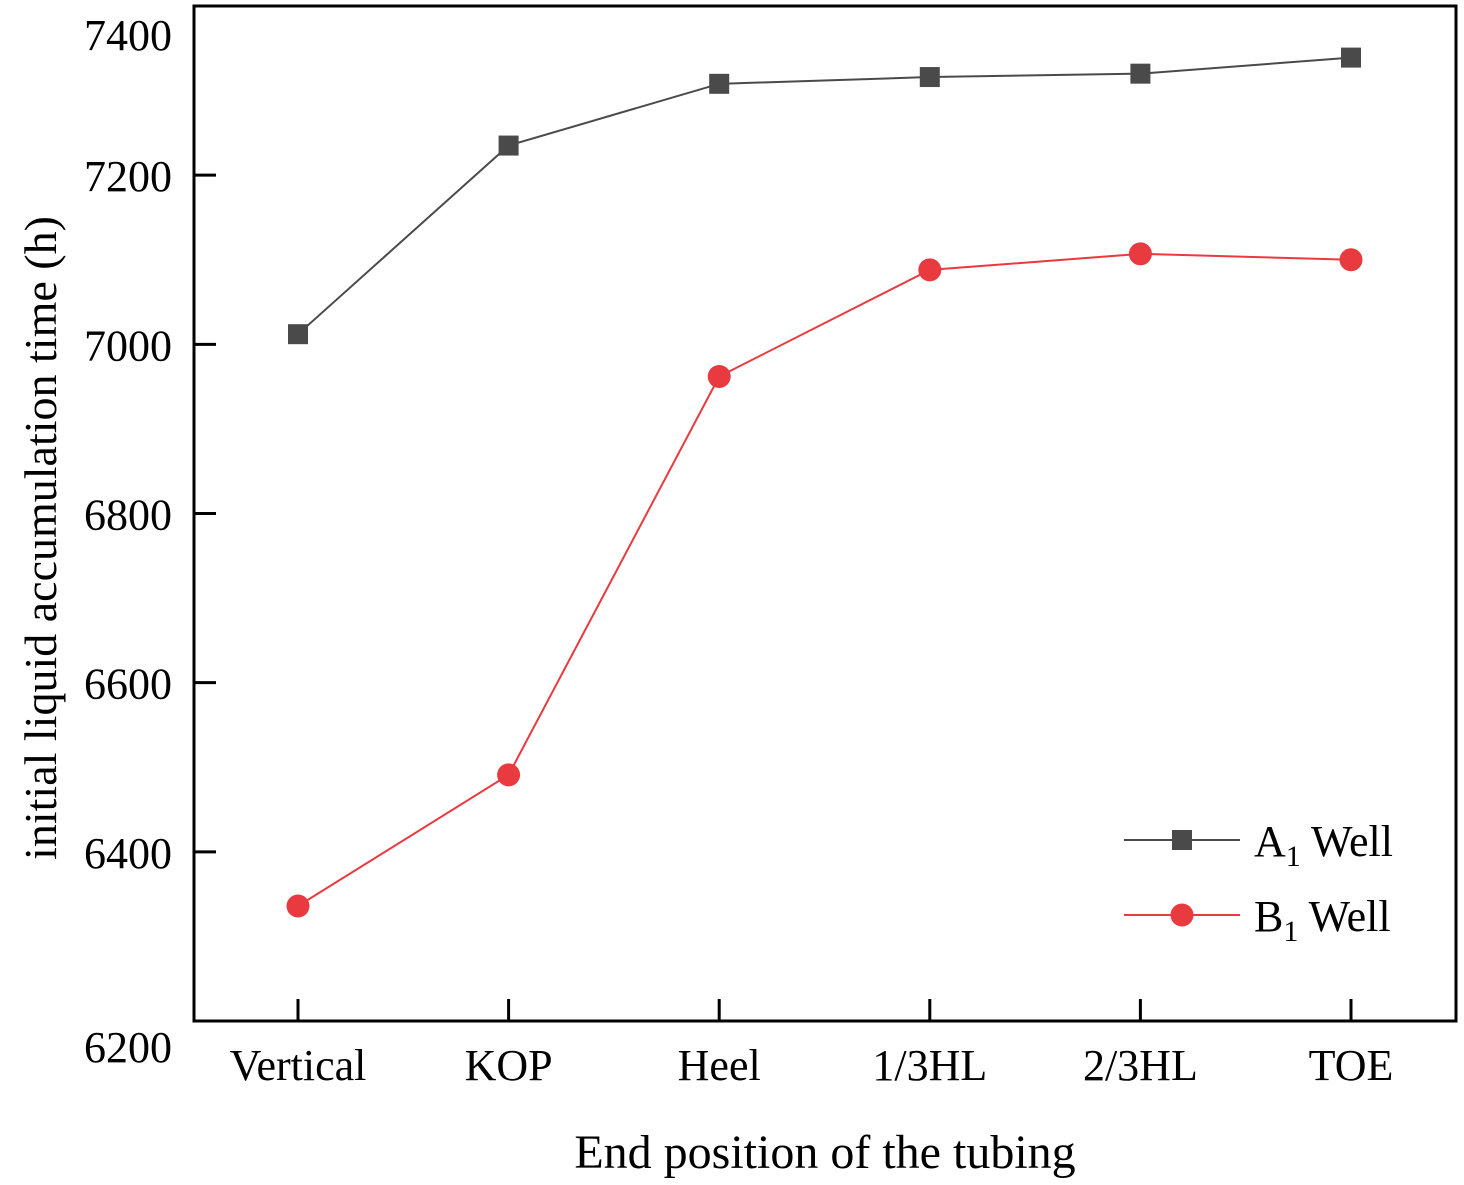  Describe the element at coordinates (128, 176) in the screenshot. I see `y-tick-label: 7200` at that location.